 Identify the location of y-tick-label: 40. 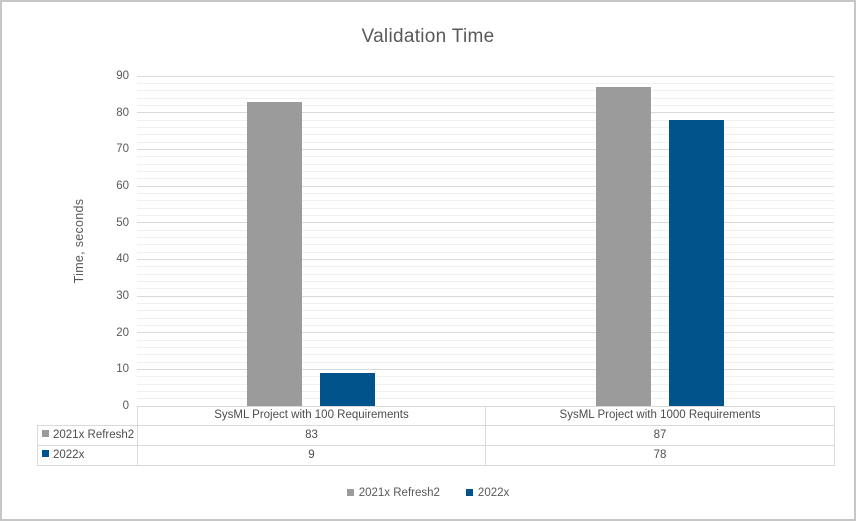
(122, 259).